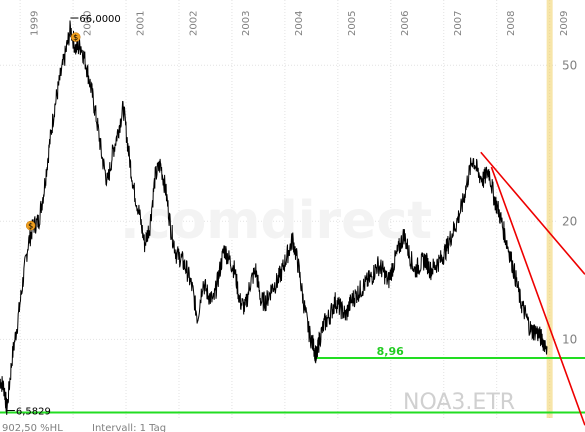  I want to click on x-tick-label-2002: 2002, so click(193, 23).